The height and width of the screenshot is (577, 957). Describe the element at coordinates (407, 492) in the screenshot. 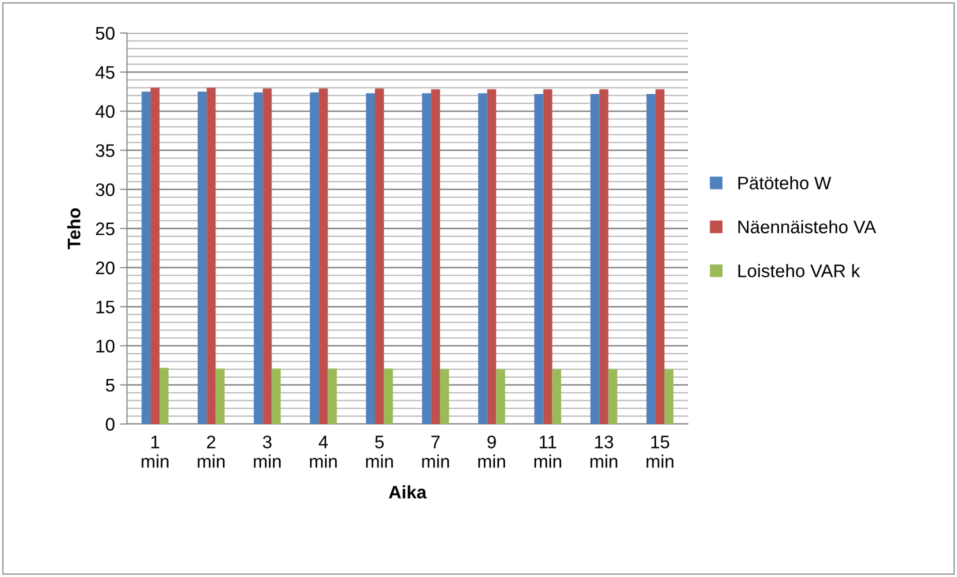

I see `x-axis-title: Aika` at that location.